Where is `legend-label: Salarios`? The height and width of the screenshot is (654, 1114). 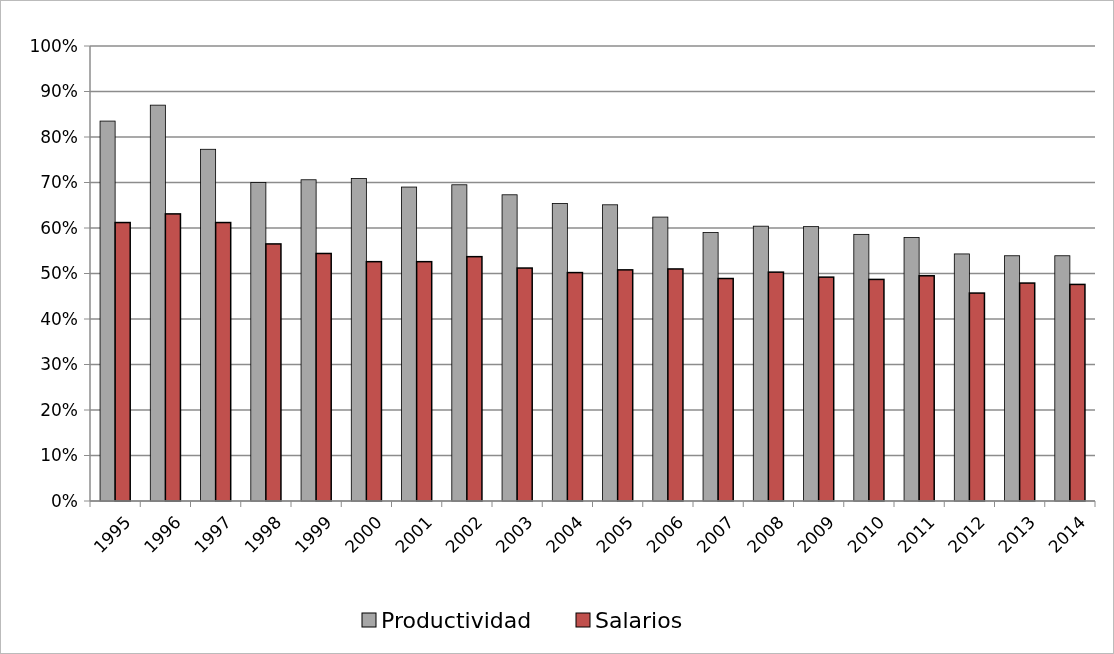
legend-label: Salarios is located at coordinates (639, 620).